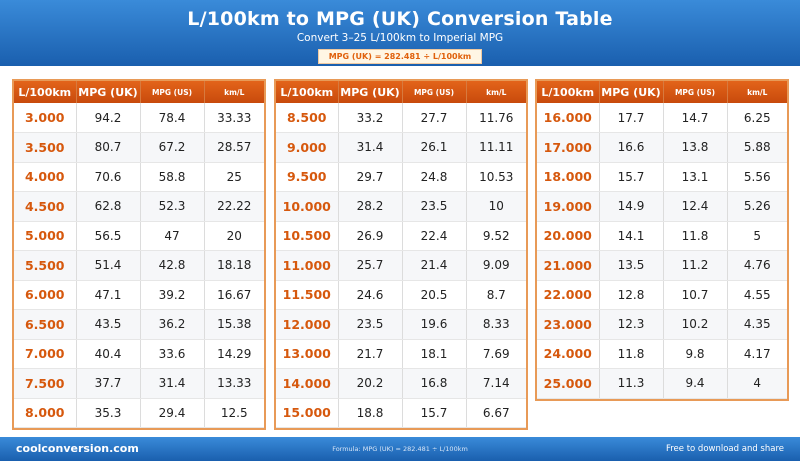 This screenshot has height=461, width=800. Describe the element at coordinates (307, 324) in the screenshot. I see `l100km-cell: 12.000` at that location.